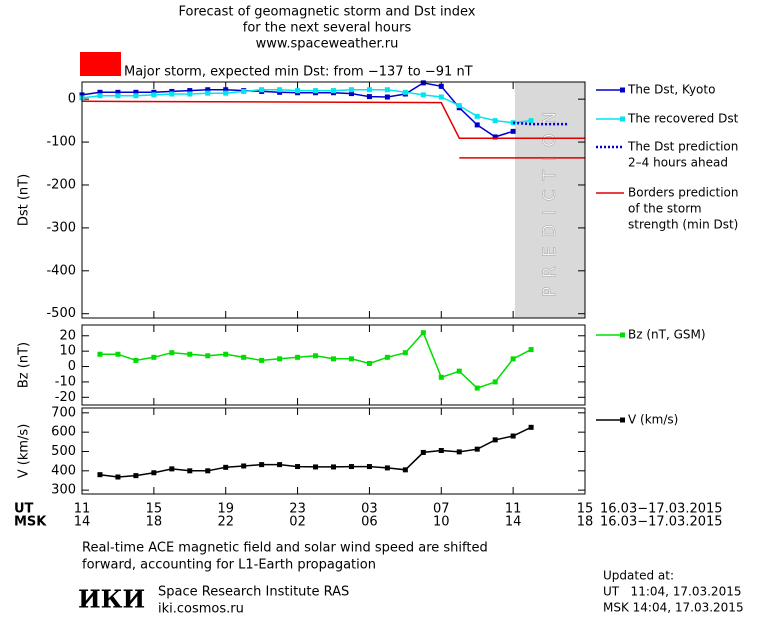 Image resolution: width=760 pixels, height=620 pixels. What do you see at coordinates (100, 64) in the screenshot?
I see `storm-swatch` at bounding box center [100, 64].